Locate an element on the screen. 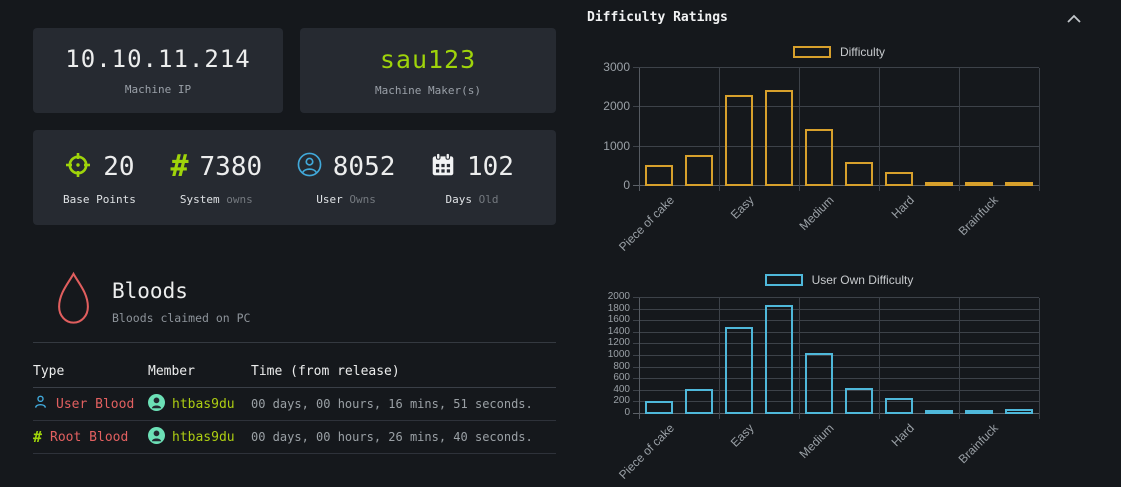 Image resolution: width=1121 pixels, height=487 pixels. days-old-suffix: Old is located at coordinates (488, 199).